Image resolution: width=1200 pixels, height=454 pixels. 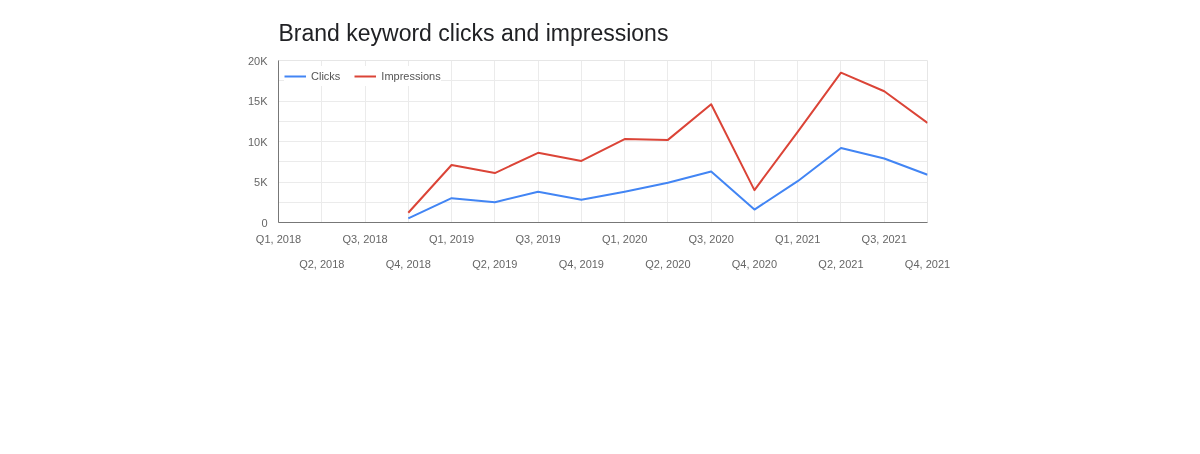 What do you see at coordinates (411, 76) in the screenshot?
I see `legend-label: Impressions` at bounding box center [411, 76].